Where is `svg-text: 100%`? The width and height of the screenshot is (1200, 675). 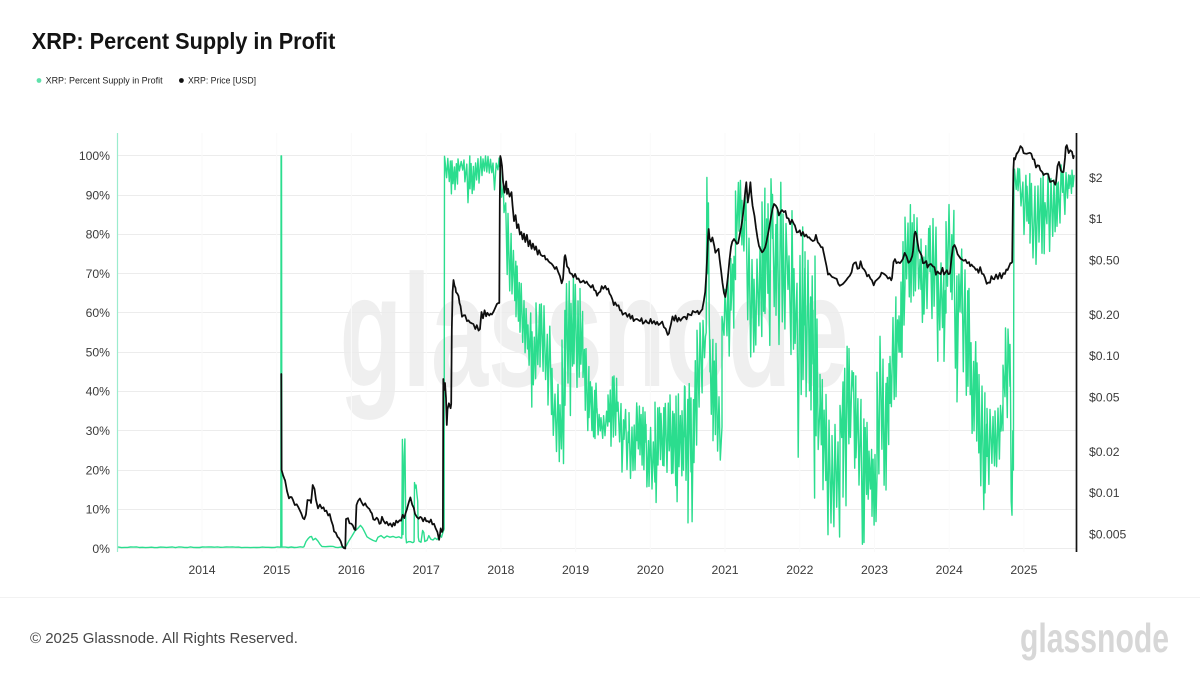 svg-text: 100% is located at coordinates (94, 156).